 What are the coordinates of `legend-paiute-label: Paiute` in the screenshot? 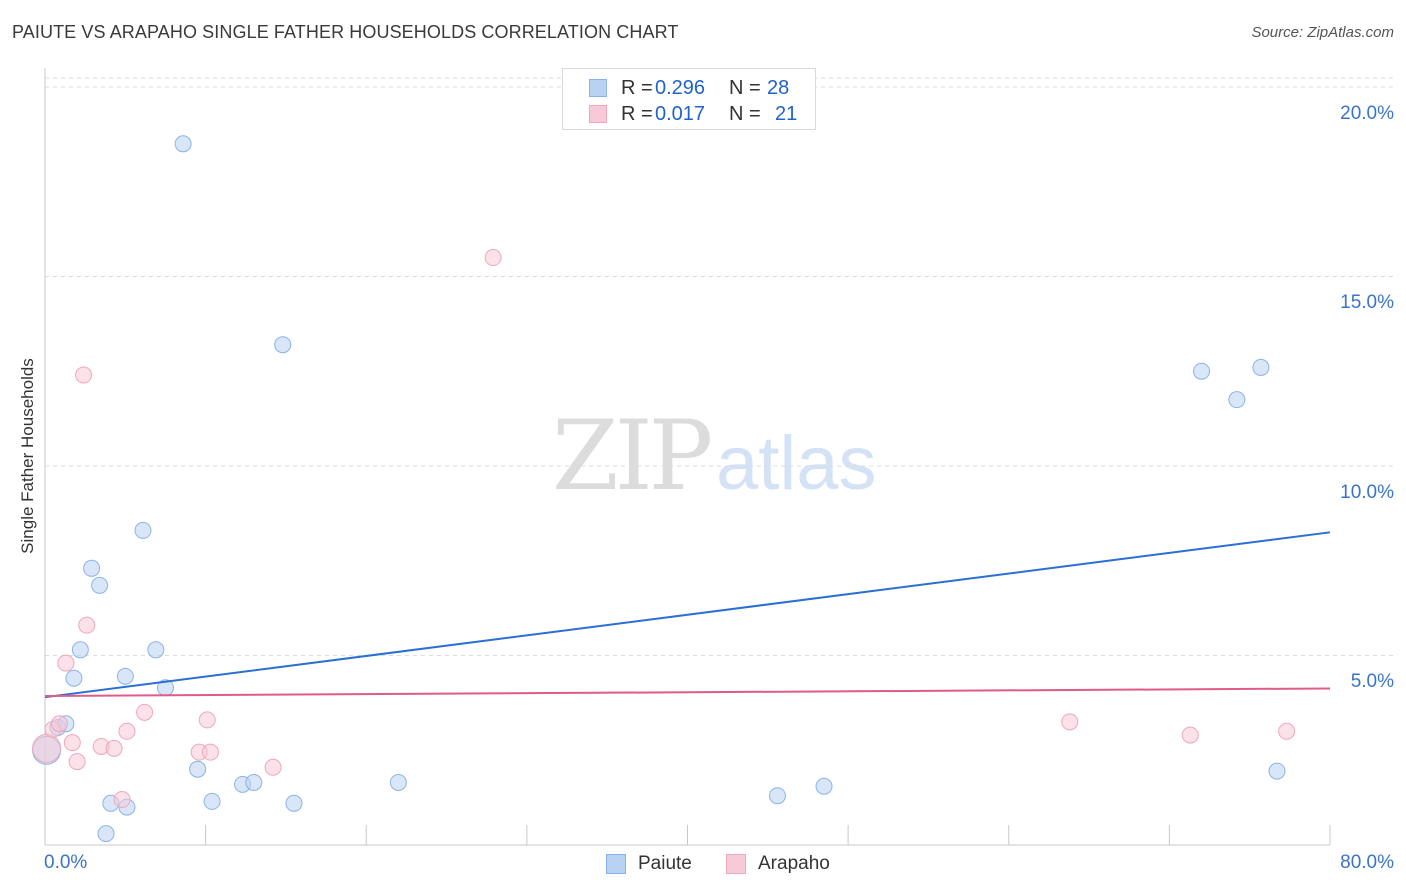 It's located at (665, 863).